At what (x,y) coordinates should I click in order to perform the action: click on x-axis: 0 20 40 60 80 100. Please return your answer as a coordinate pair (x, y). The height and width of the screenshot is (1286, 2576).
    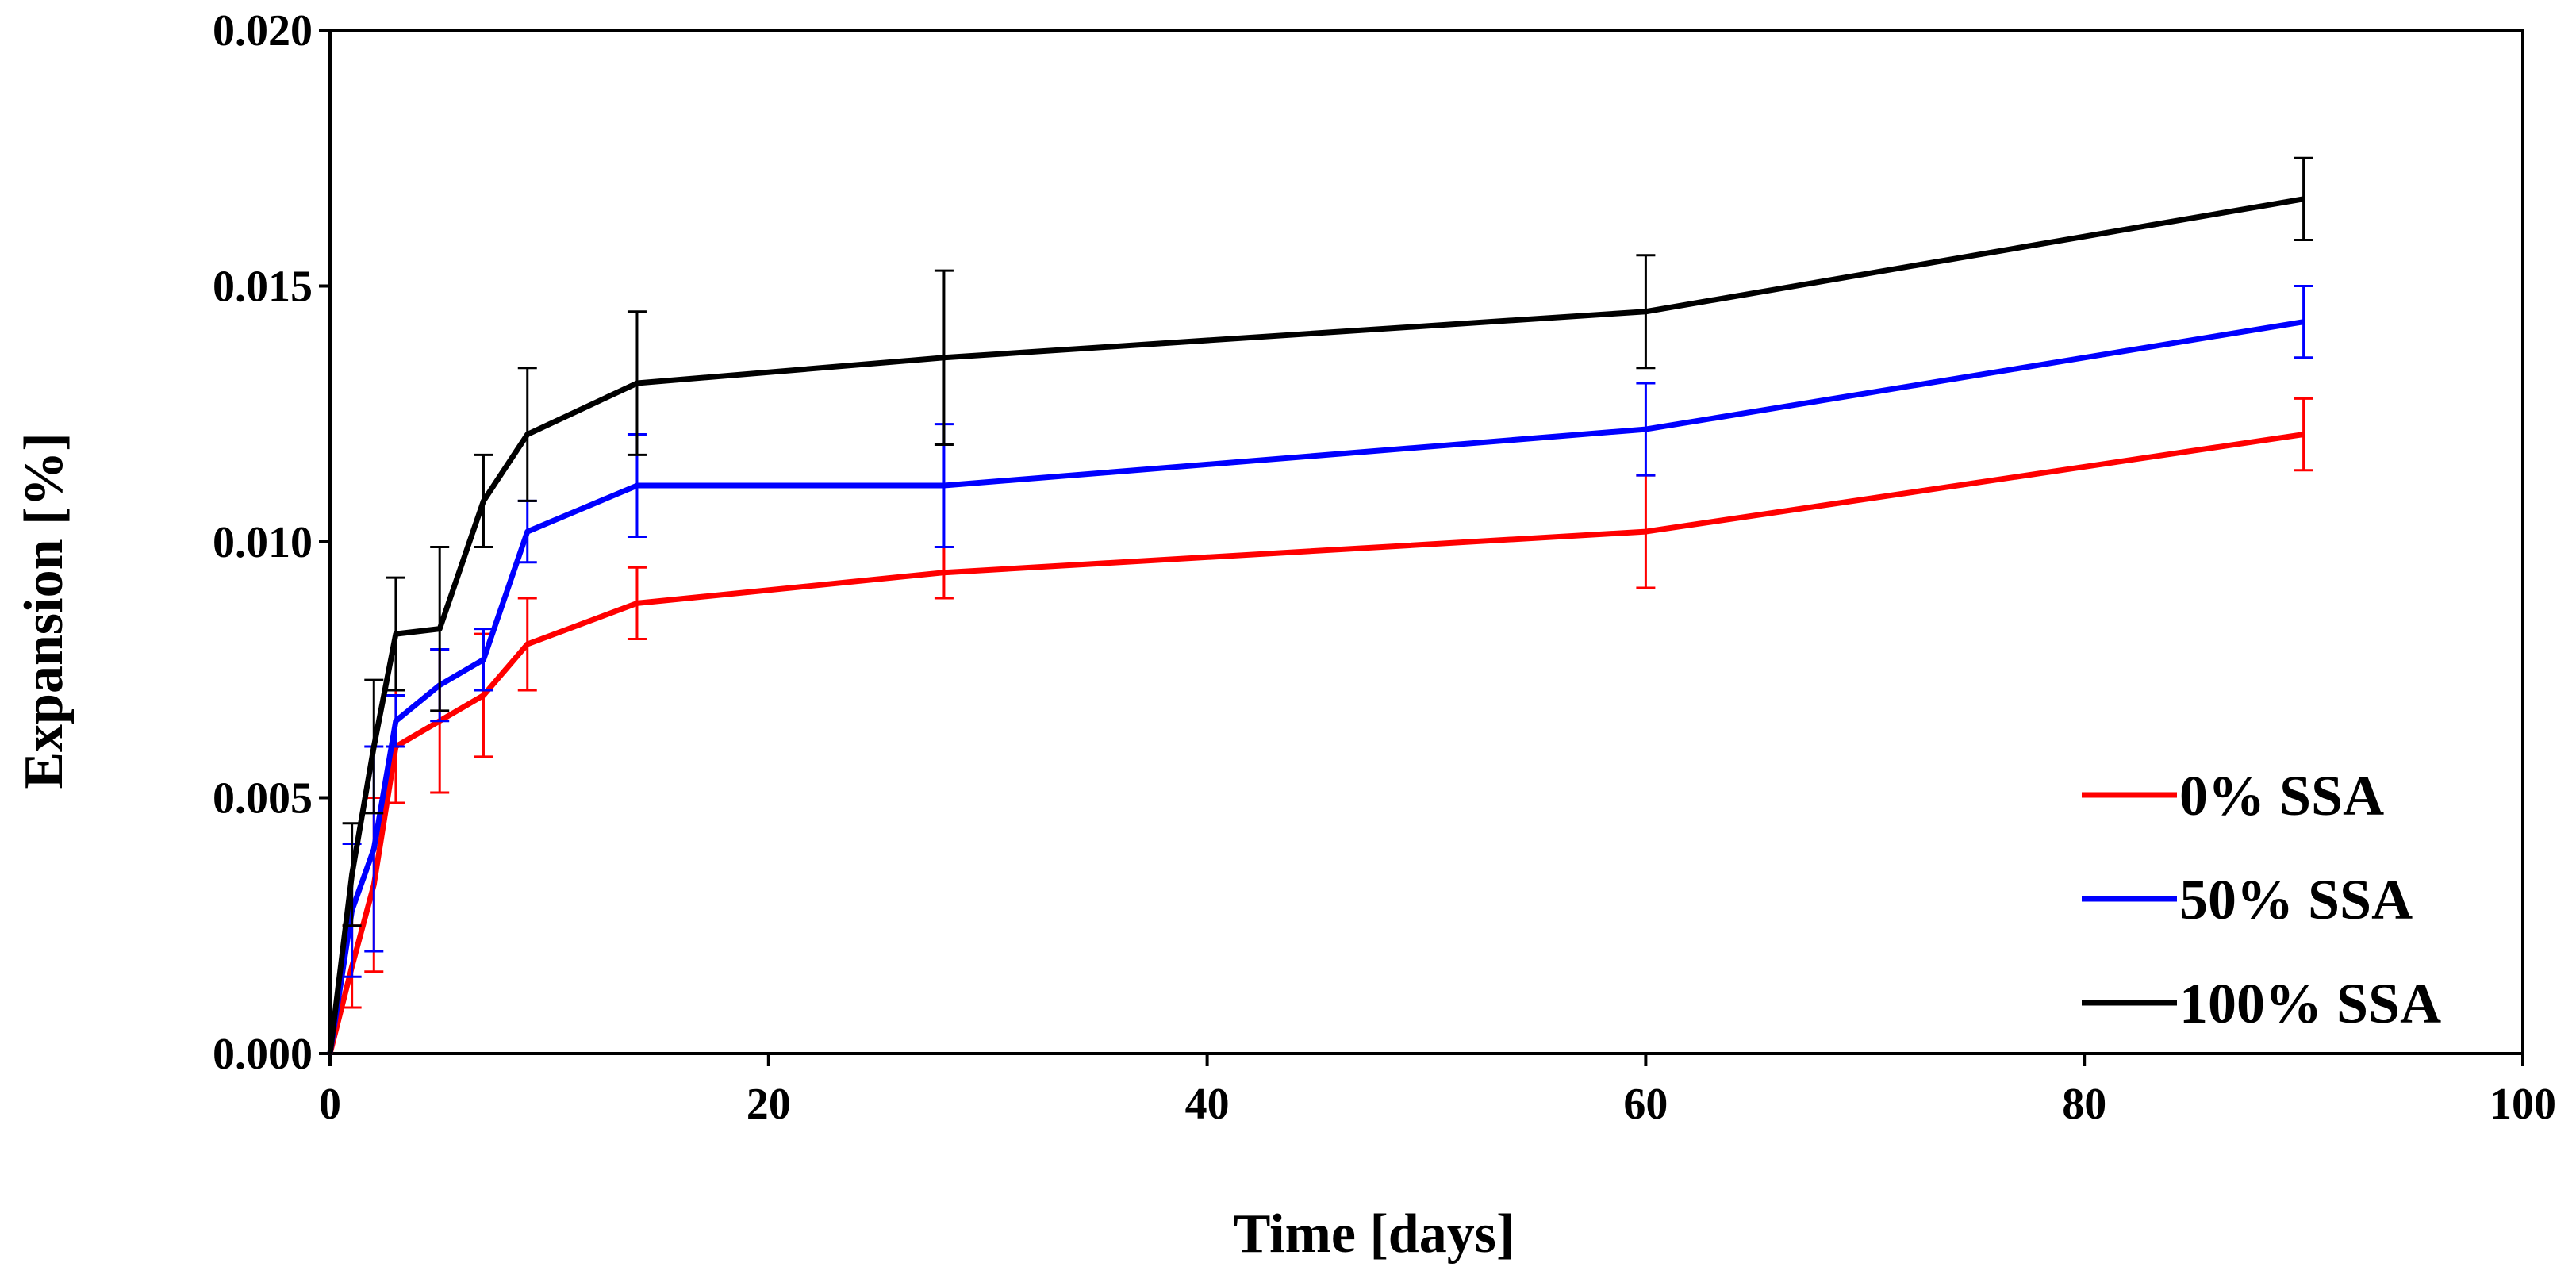
    Looking at the image, I should click on (1437, 1091).